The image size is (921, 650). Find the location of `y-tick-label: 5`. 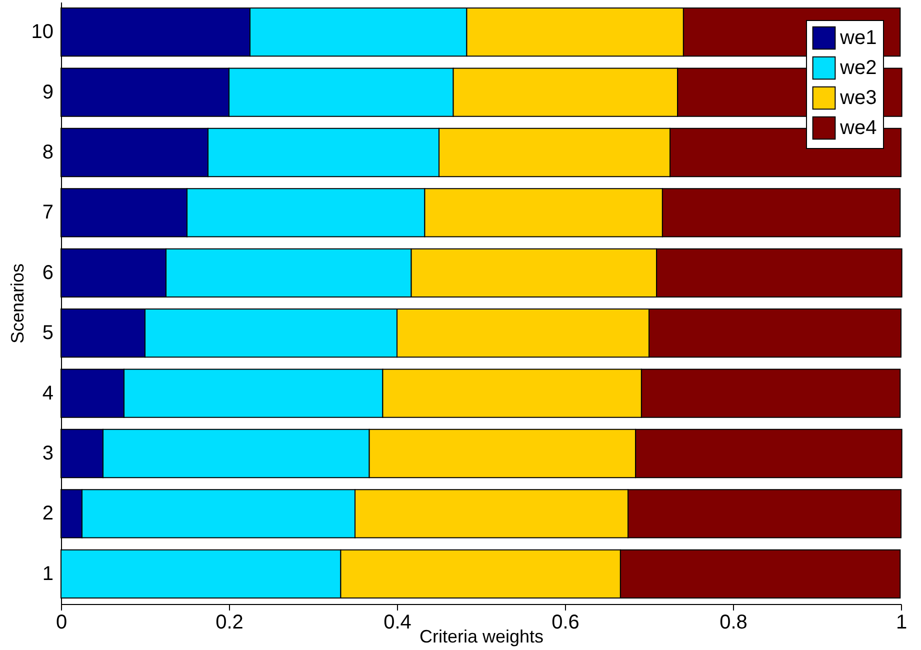

y-tick-label: 5 is located at coordinates (48, 333).